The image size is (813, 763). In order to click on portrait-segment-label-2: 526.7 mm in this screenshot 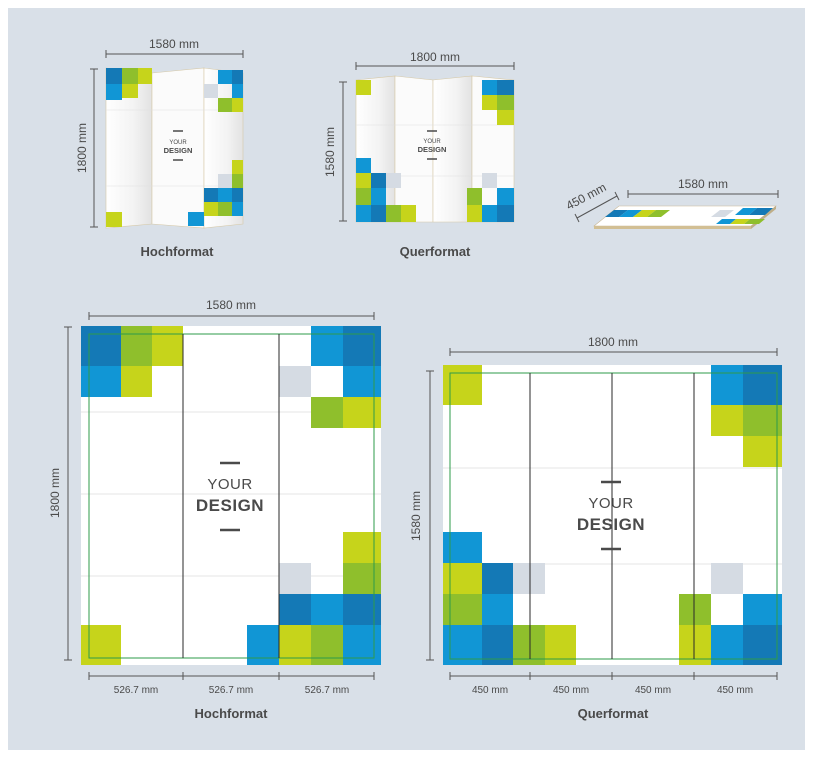, I will do `click(231, 690)`.